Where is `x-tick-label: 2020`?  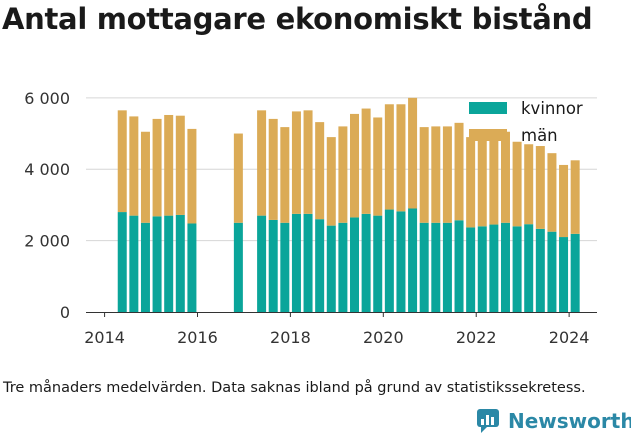 x-tick-label: 2020 is located at coordinates (383, 337).